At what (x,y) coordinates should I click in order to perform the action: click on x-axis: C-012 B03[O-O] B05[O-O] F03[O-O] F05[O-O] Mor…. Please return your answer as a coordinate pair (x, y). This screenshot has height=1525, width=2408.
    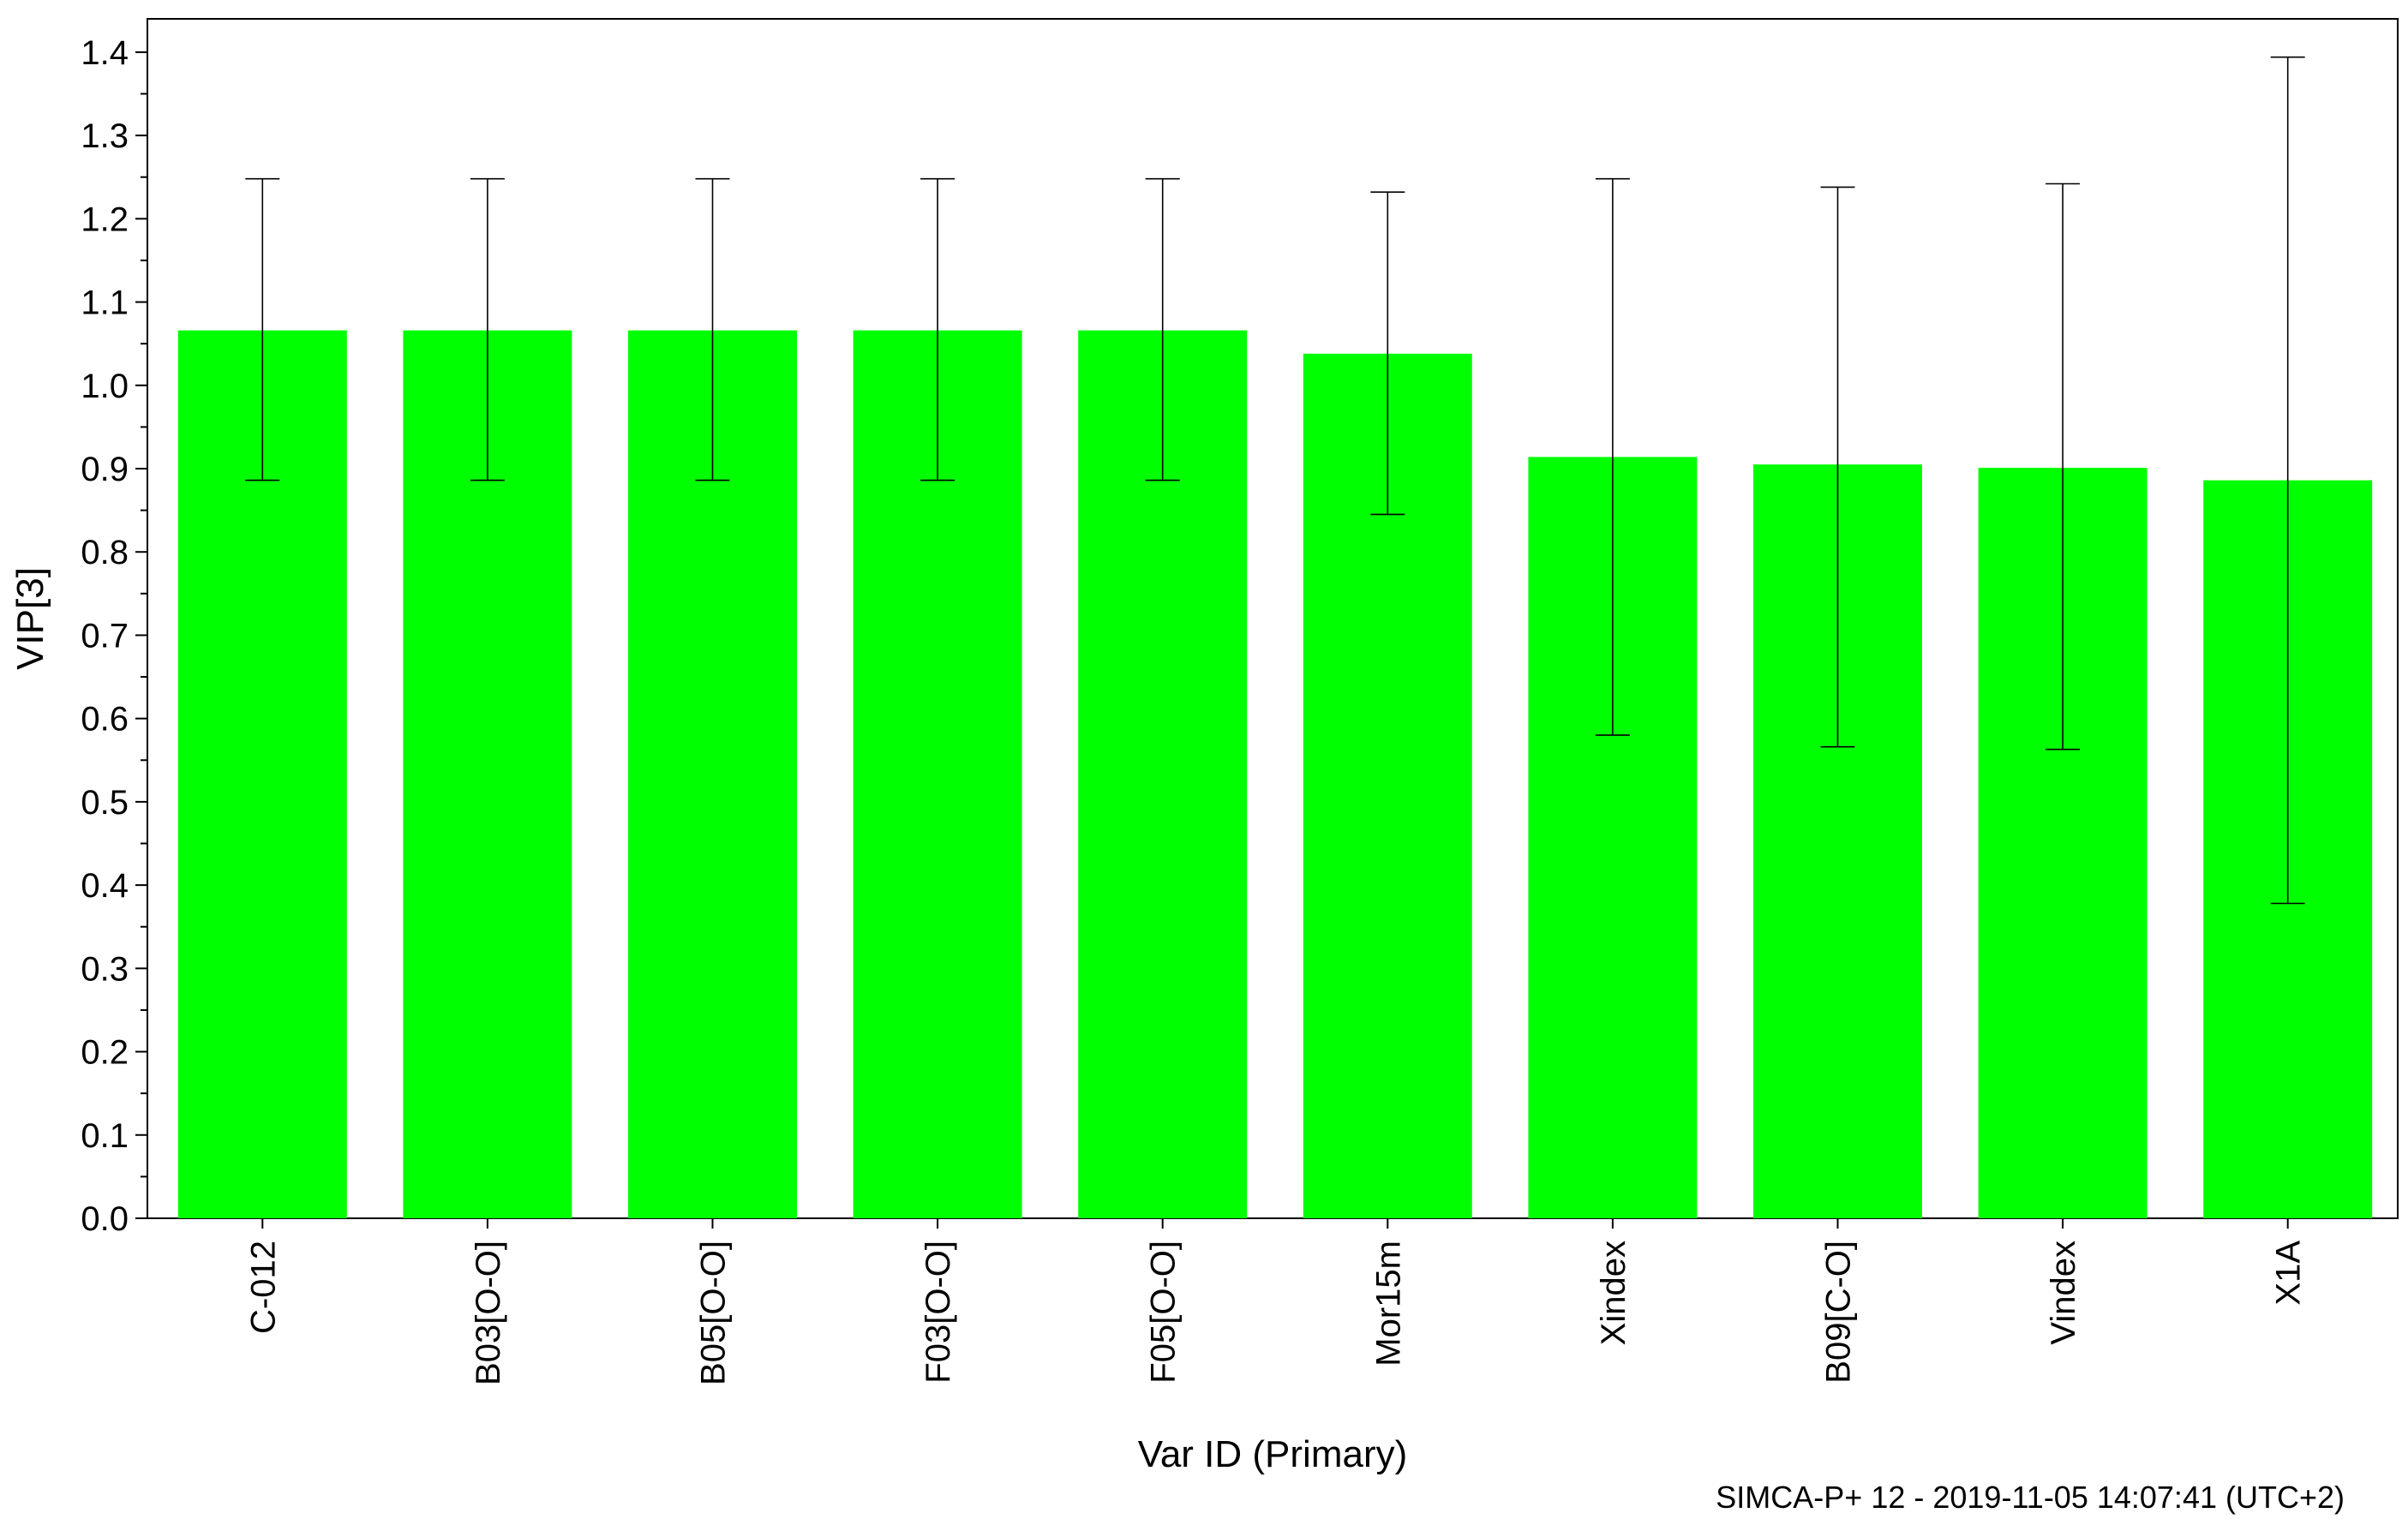
    Looking at the image, I should click on (1276, 1301).